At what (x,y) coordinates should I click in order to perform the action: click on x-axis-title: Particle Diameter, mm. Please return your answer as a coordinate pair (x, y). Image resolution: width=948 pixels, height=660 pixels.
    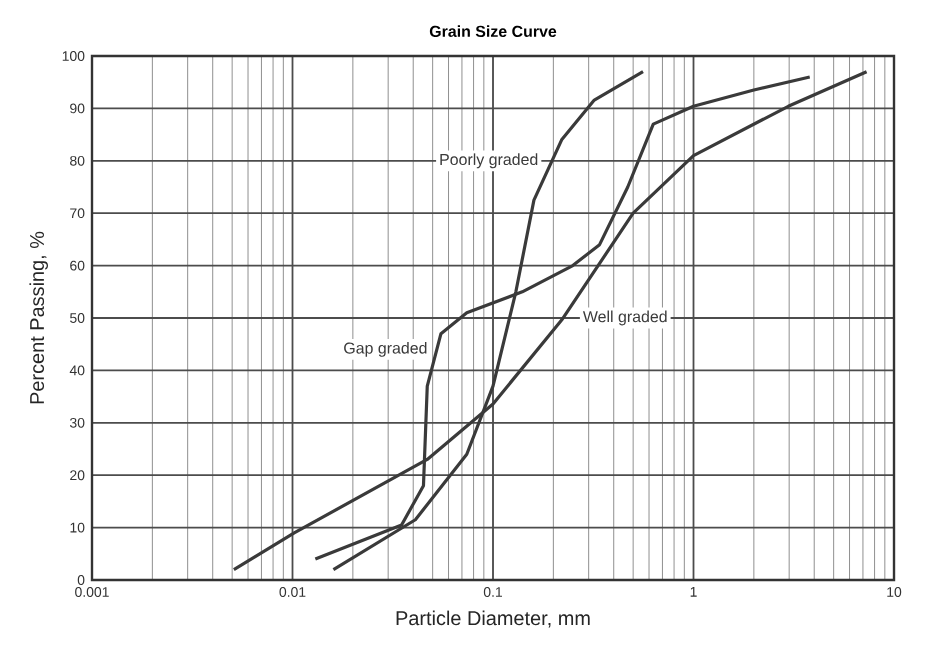
    Looking at the image, I should click on (493, 619).